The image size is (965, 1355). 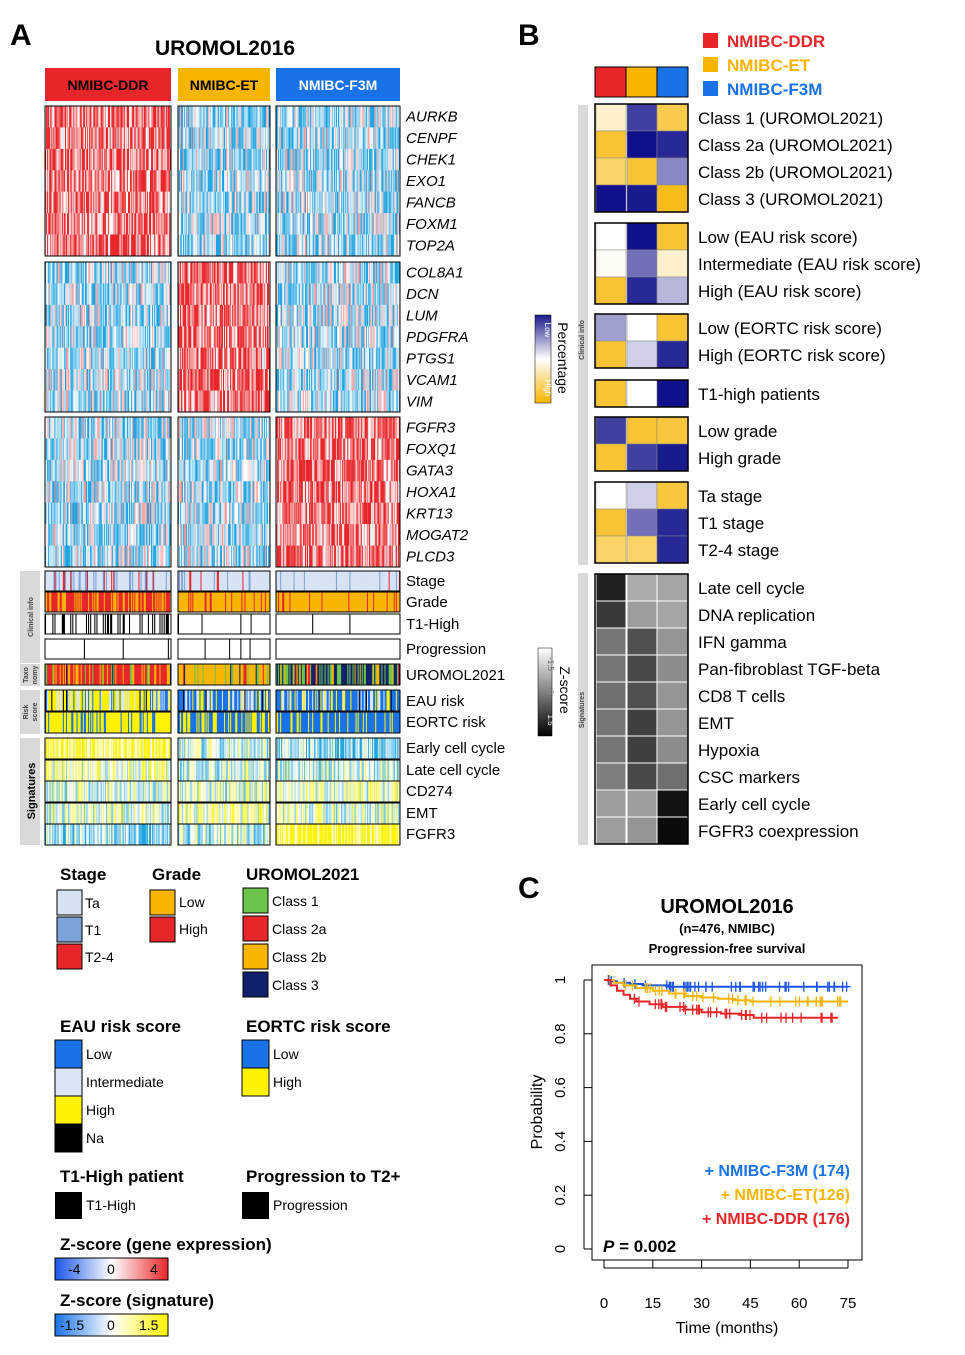 What do you see at coordinates (69, 929) in the screenshot?
I see `legend-stage-swatch-t1` at bounding box center [69, 929].